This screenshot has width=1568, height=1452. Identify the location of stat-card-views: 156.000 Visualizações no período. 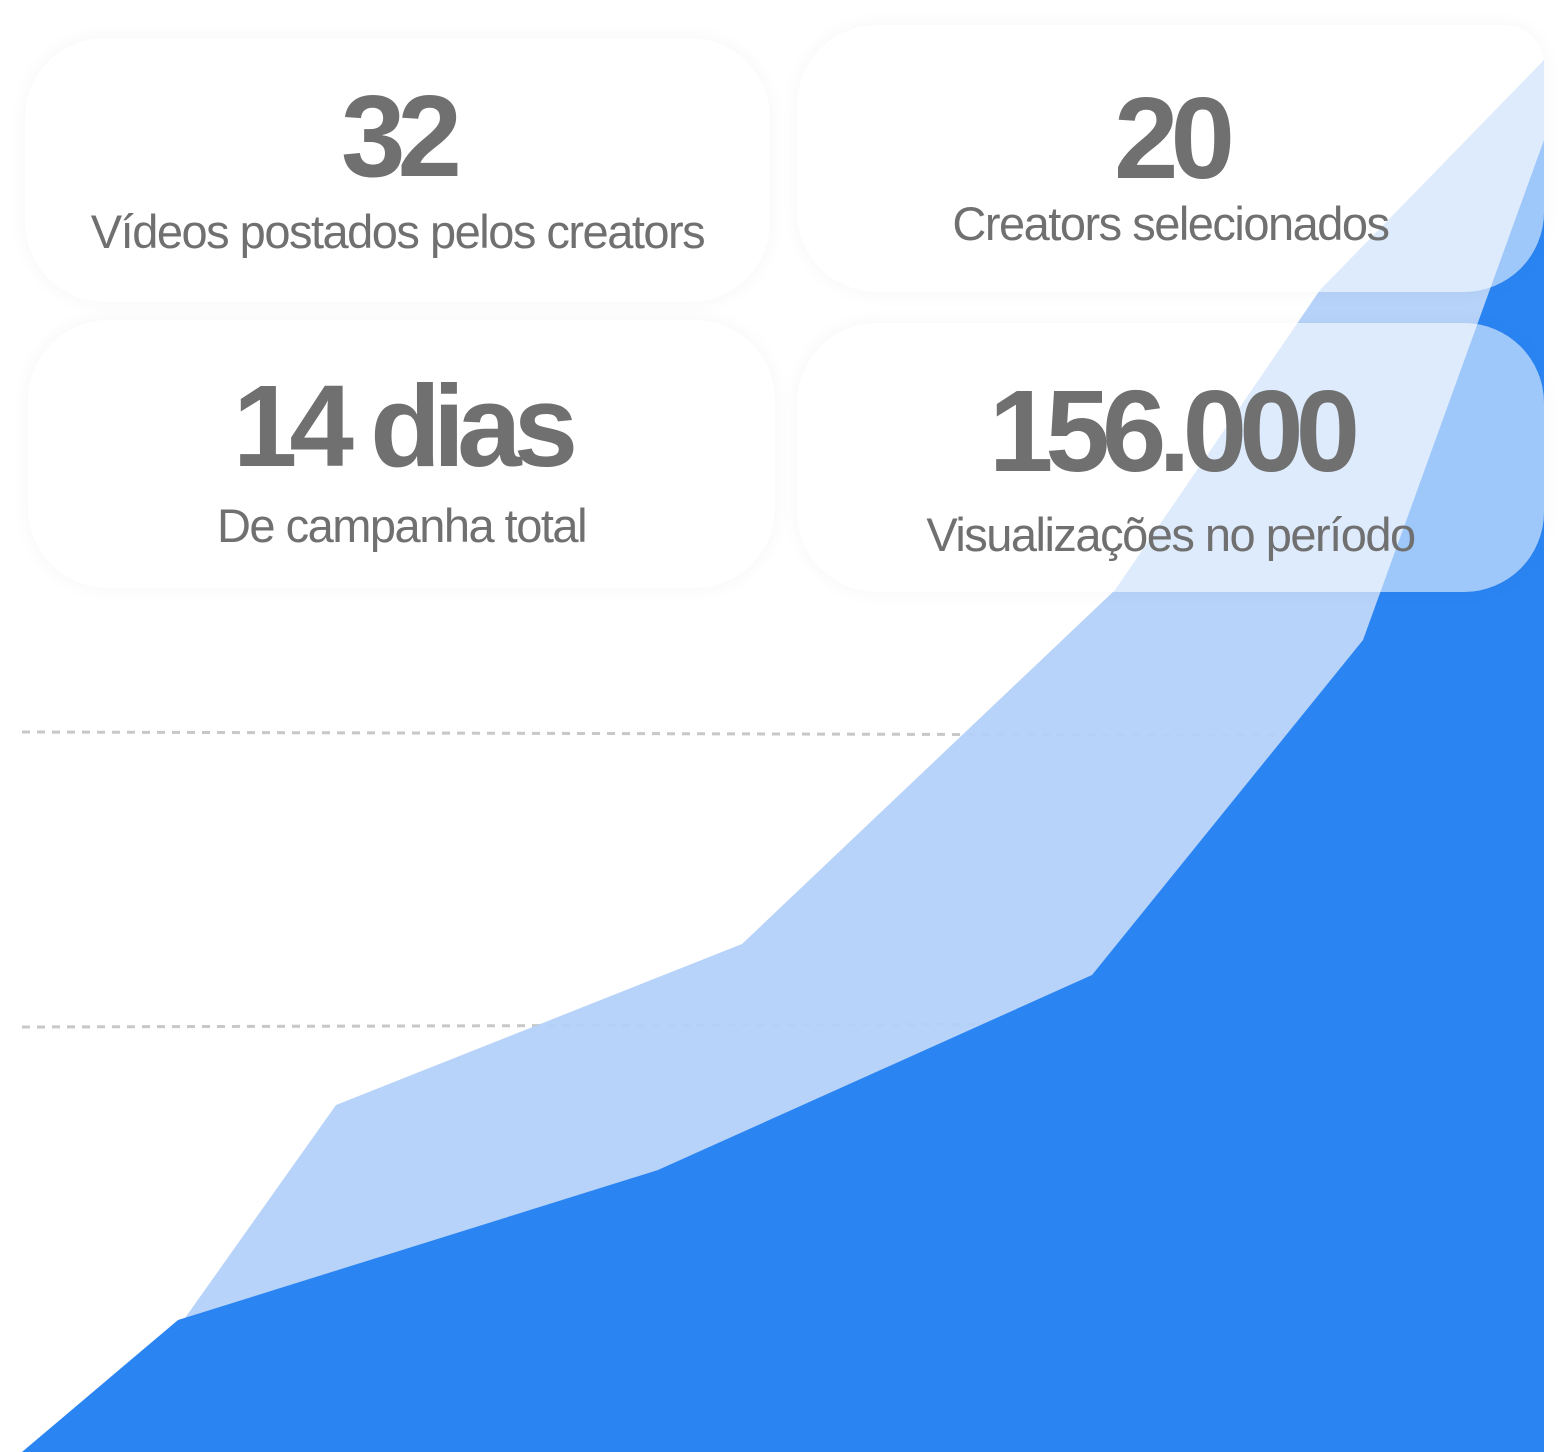
(1170, 457).